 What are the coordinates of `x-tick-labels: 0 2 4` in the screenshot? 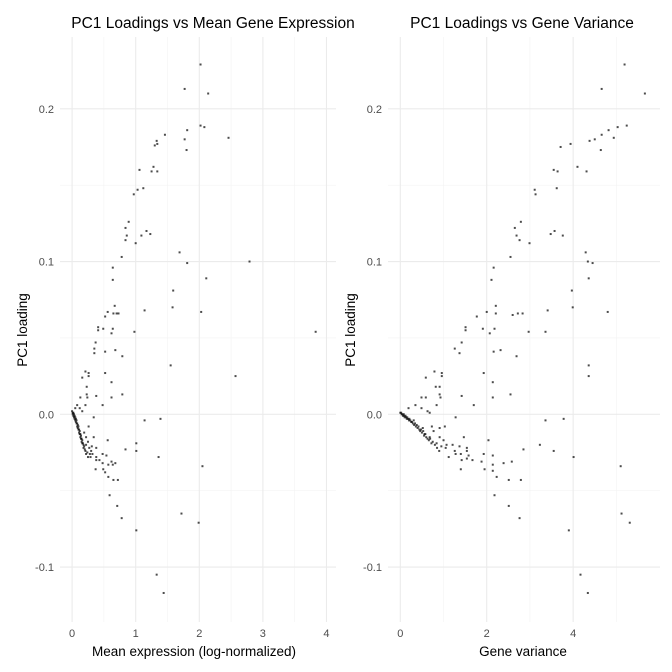 It's located at (486, 634).